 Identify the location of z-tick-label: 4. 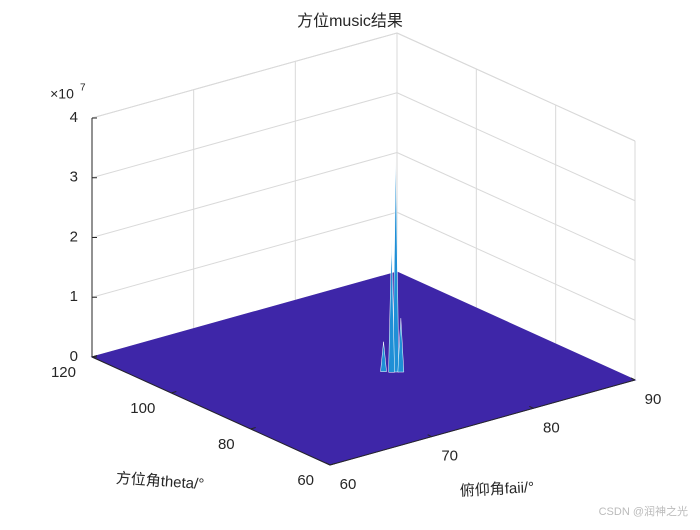
(74, 117).